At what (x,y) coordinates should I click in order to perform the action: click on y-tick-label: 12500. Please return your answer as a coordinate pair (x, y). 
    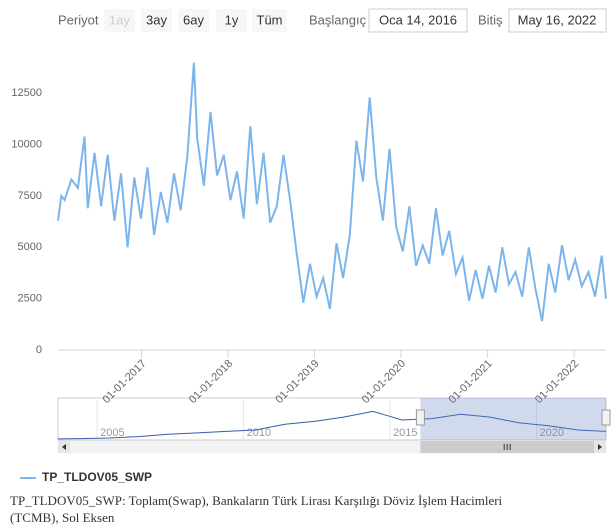
    Looking at the image, I should click on (26, 93).